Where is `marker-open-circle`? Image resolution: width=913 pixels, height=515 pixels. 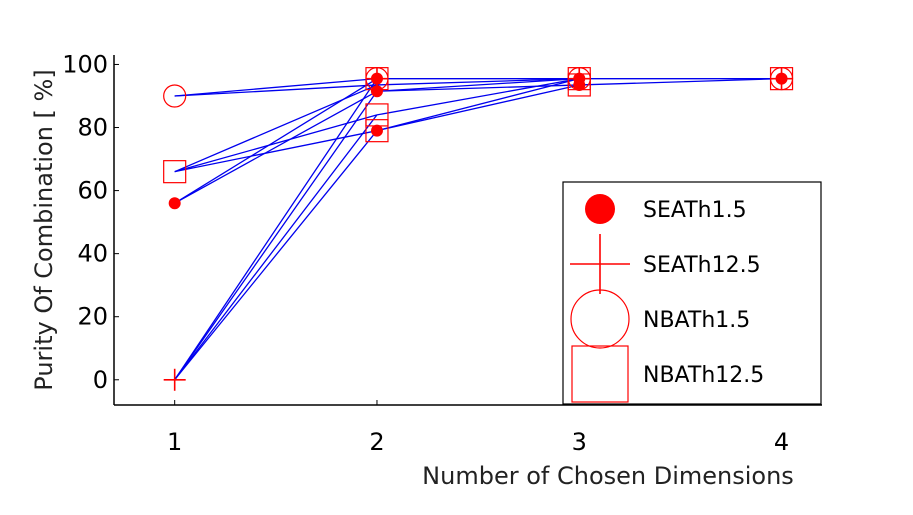
marker-open-circle is located at coordinates (175, 96).